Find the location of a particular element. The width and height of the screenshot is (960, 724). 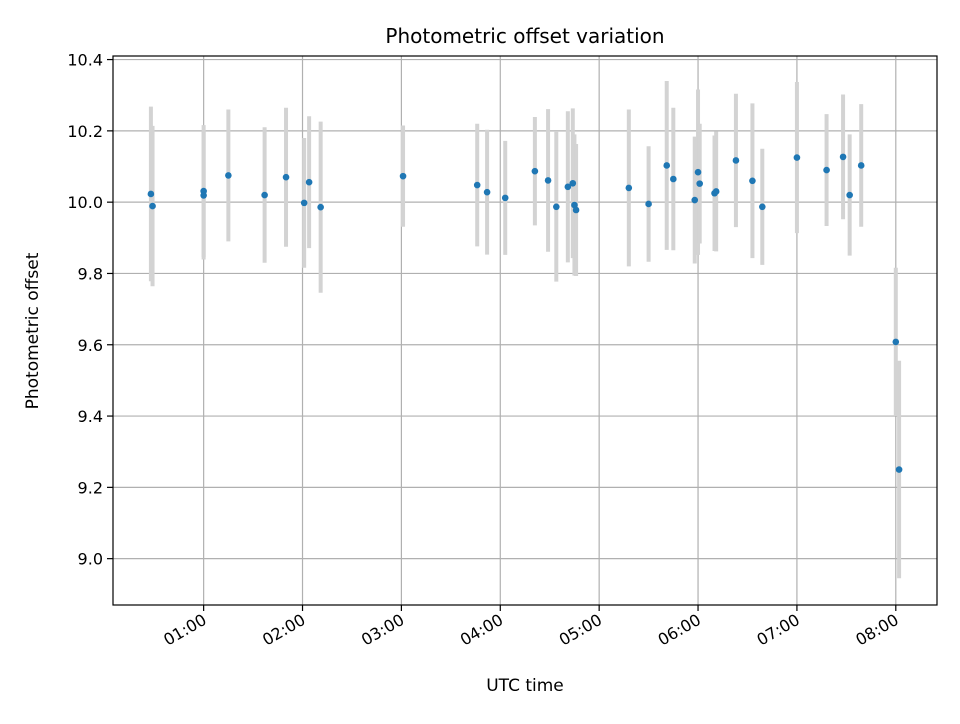

y-tick-label: 10.0 is located at coordinates (85, 202).